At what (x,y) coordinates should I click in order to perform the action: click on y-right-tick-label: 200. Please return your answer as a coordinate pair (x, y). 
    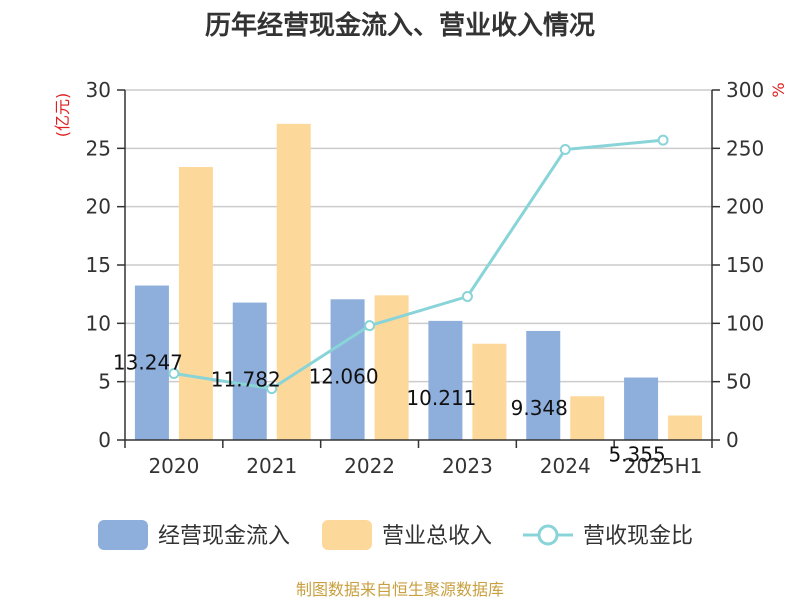
    Looking at the image, I should click on (745, 207).